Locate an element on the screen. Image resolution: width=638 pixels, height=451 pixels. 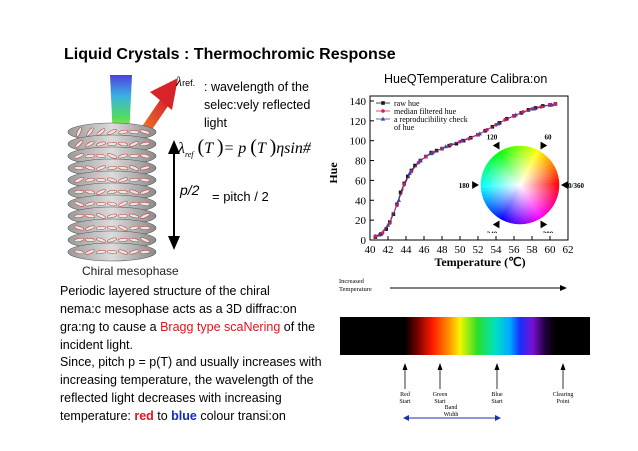
x-tick-label: 58 is located at coordinates (533, 250).